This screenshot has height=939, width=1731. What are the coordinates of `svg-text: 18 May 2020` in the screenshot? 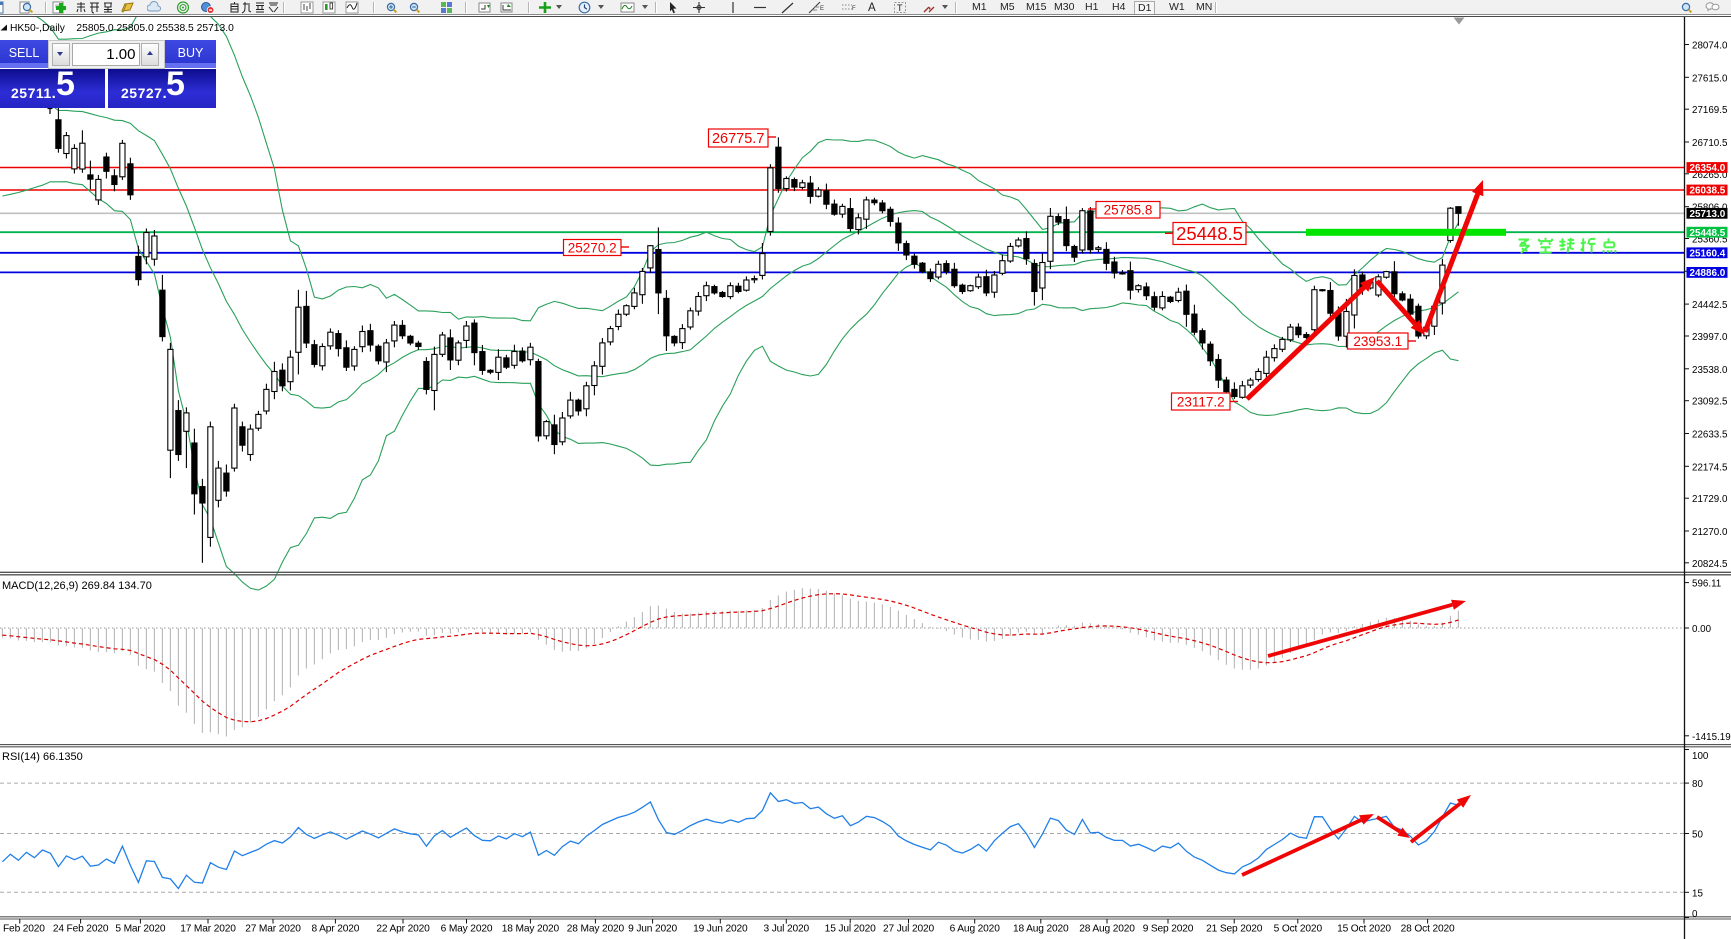 It's located at (531, 929).